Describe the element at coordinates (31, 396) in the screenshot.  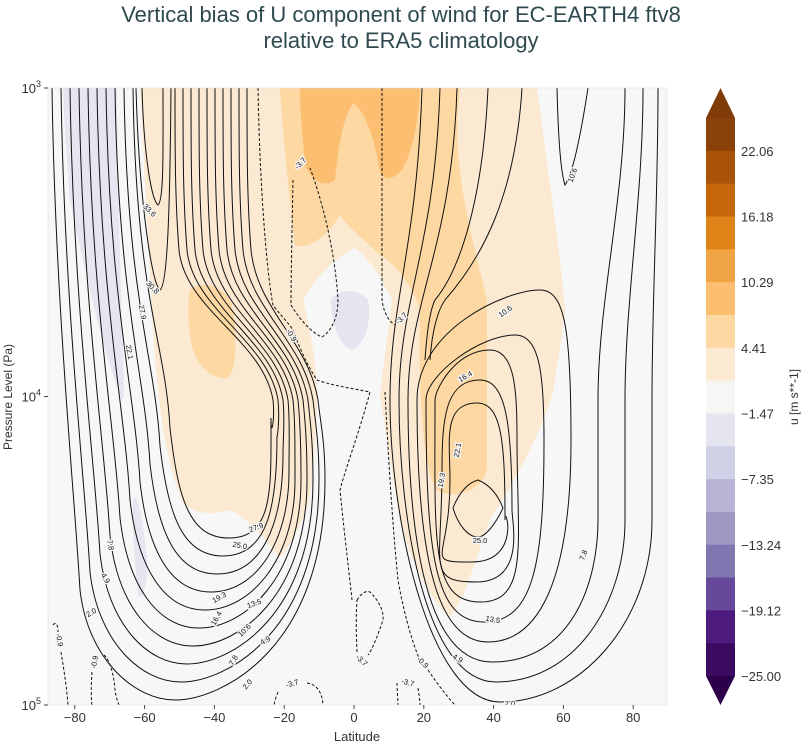
I see `y-tick-label: 10⁴` at that location.